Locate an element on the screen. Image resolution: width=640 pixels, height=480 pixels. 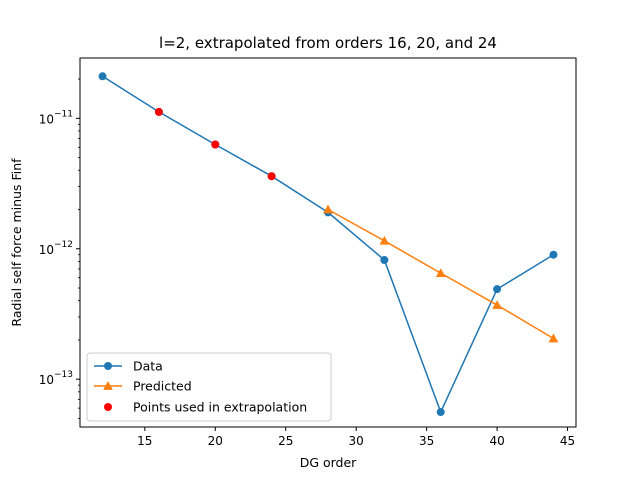
legend-box is located at coordinates (209, 387).